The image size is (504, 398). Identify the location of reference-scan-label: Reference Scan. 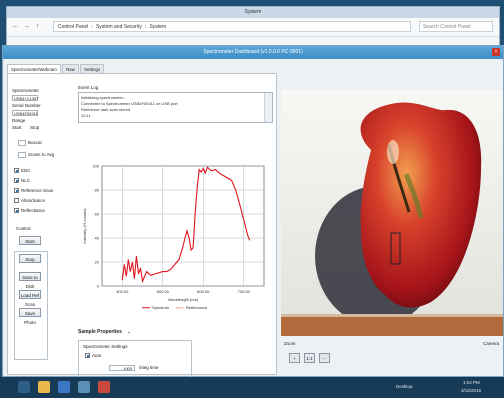
(37, 190).